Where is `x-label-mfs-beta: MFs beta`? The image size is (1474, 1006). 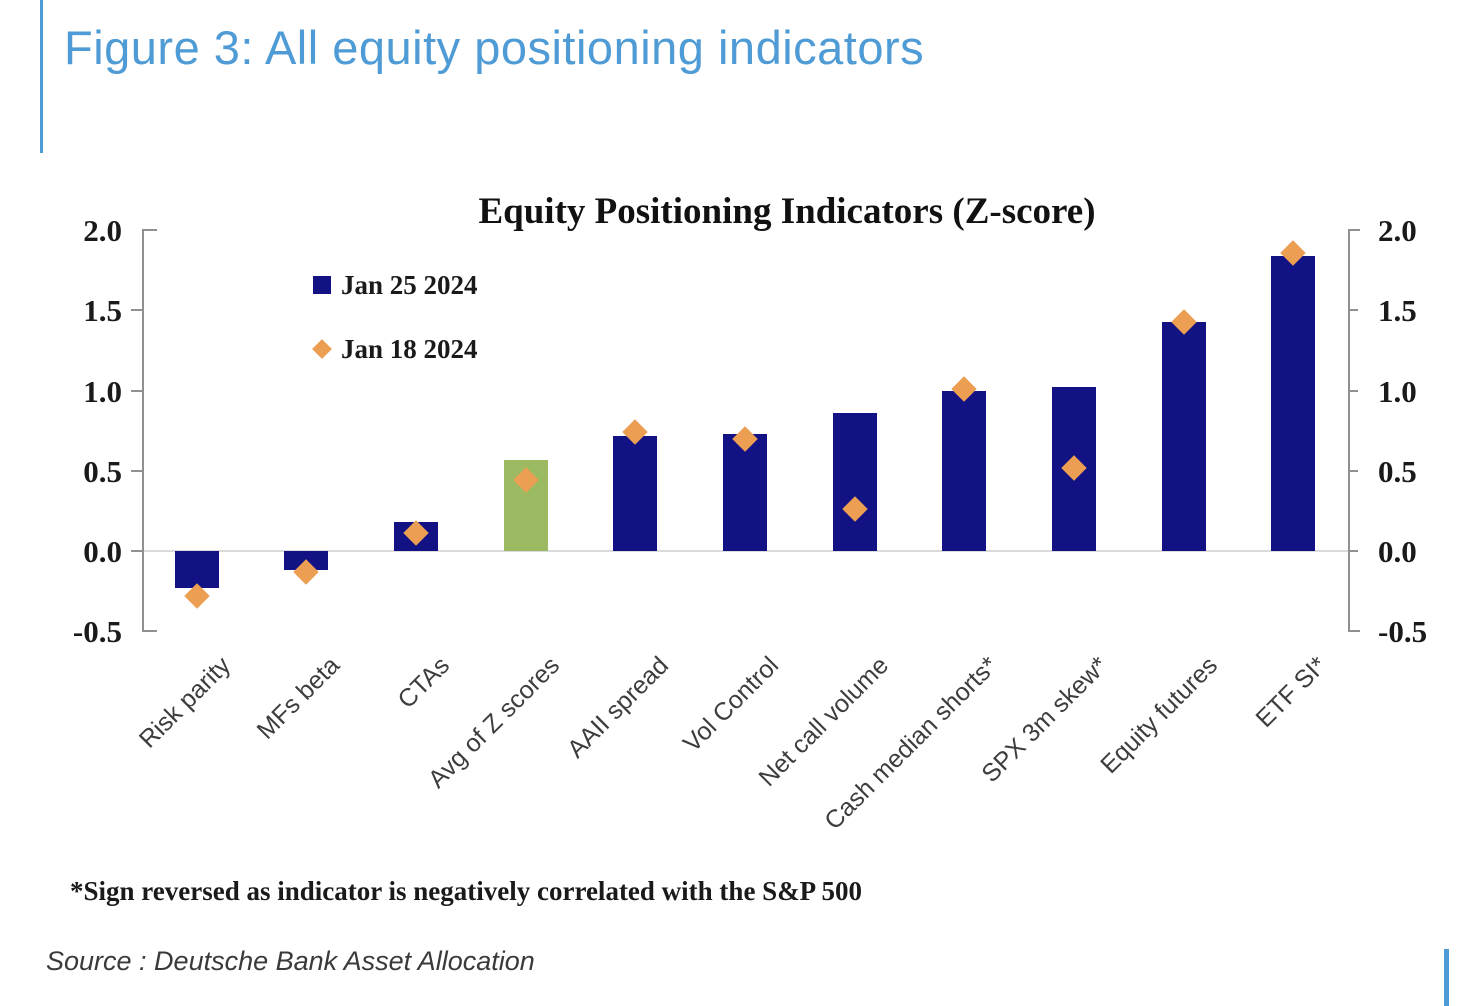
x-label-mfs-beta: MFs beta is located at coordinates (299, 698).